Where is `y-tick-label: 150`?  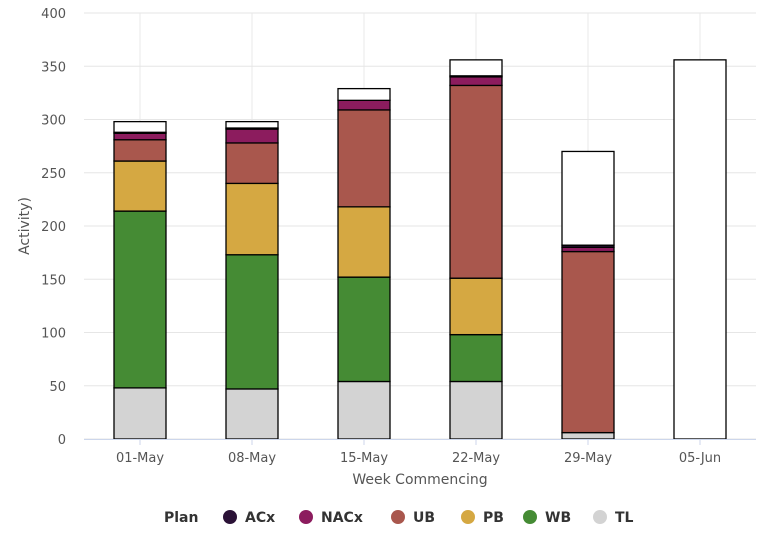 y-tick-label: 150 is located at coordinates (53, 280).